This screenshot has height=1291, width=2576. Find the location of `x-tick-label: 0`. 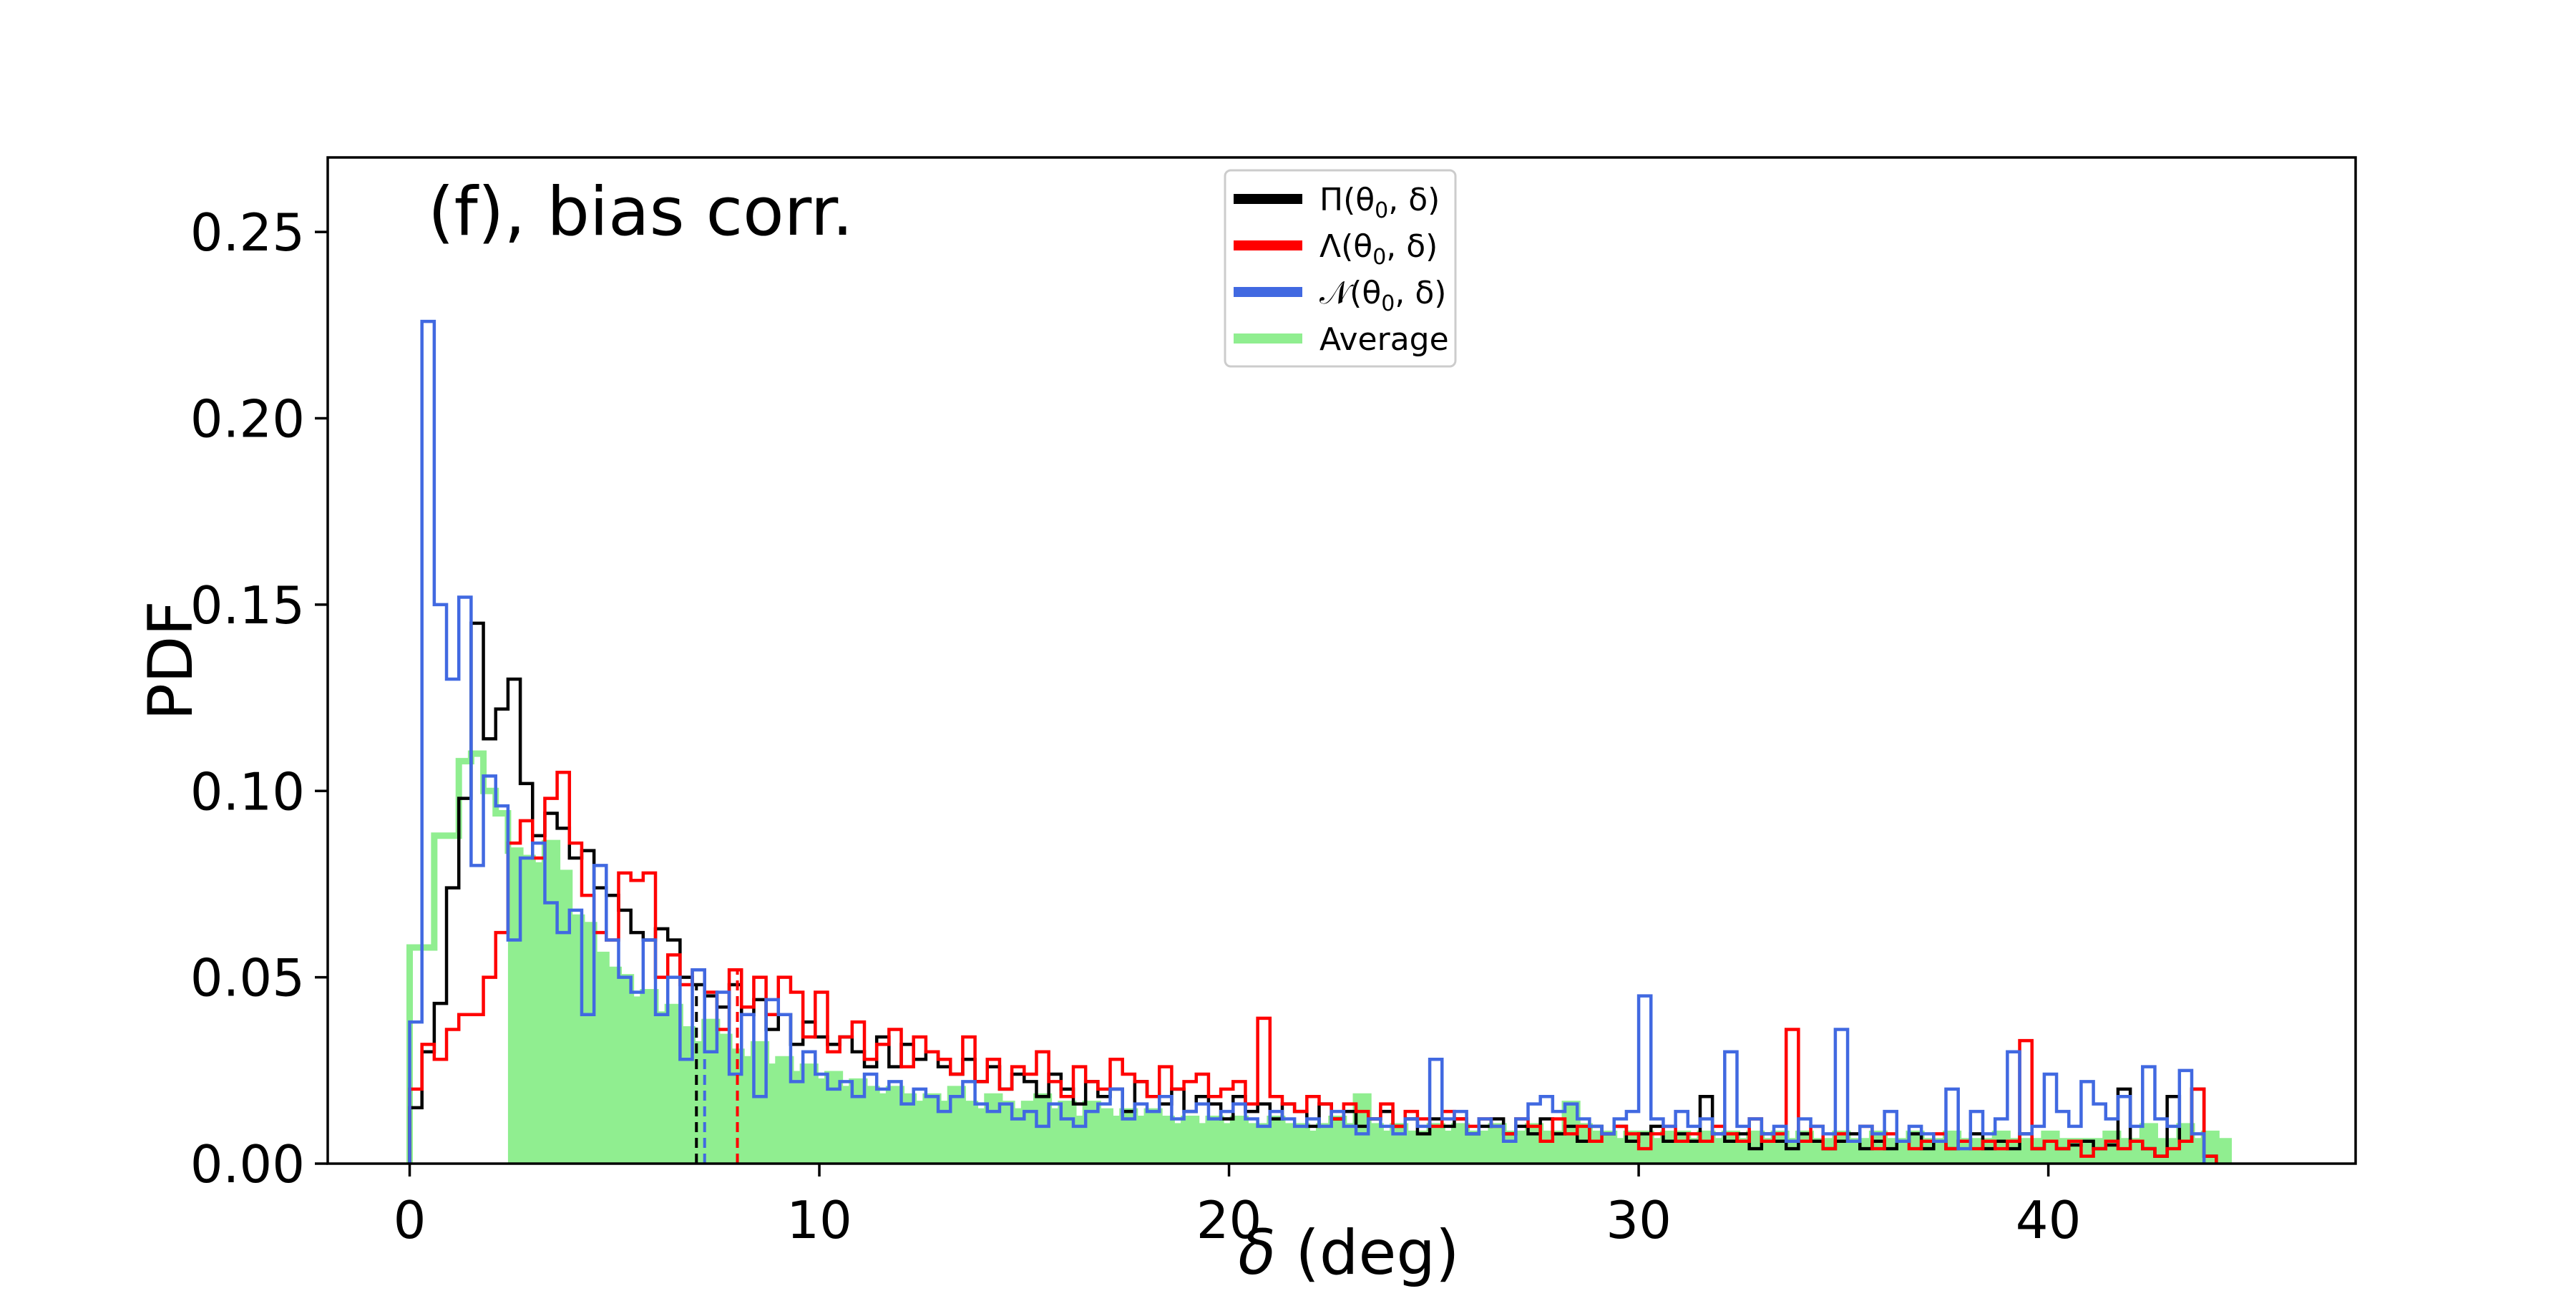

x-tick-label: 0 is located at coordinates (410, 1220).